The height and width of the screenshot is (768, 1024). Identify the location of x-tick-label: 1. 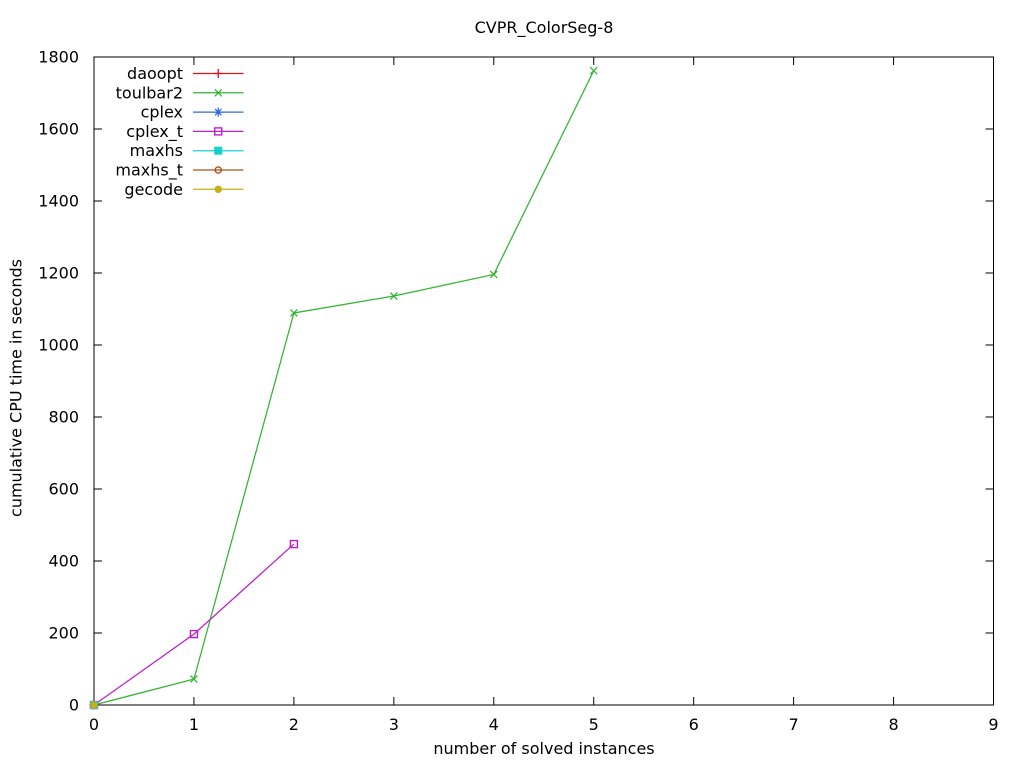
(194, 724).